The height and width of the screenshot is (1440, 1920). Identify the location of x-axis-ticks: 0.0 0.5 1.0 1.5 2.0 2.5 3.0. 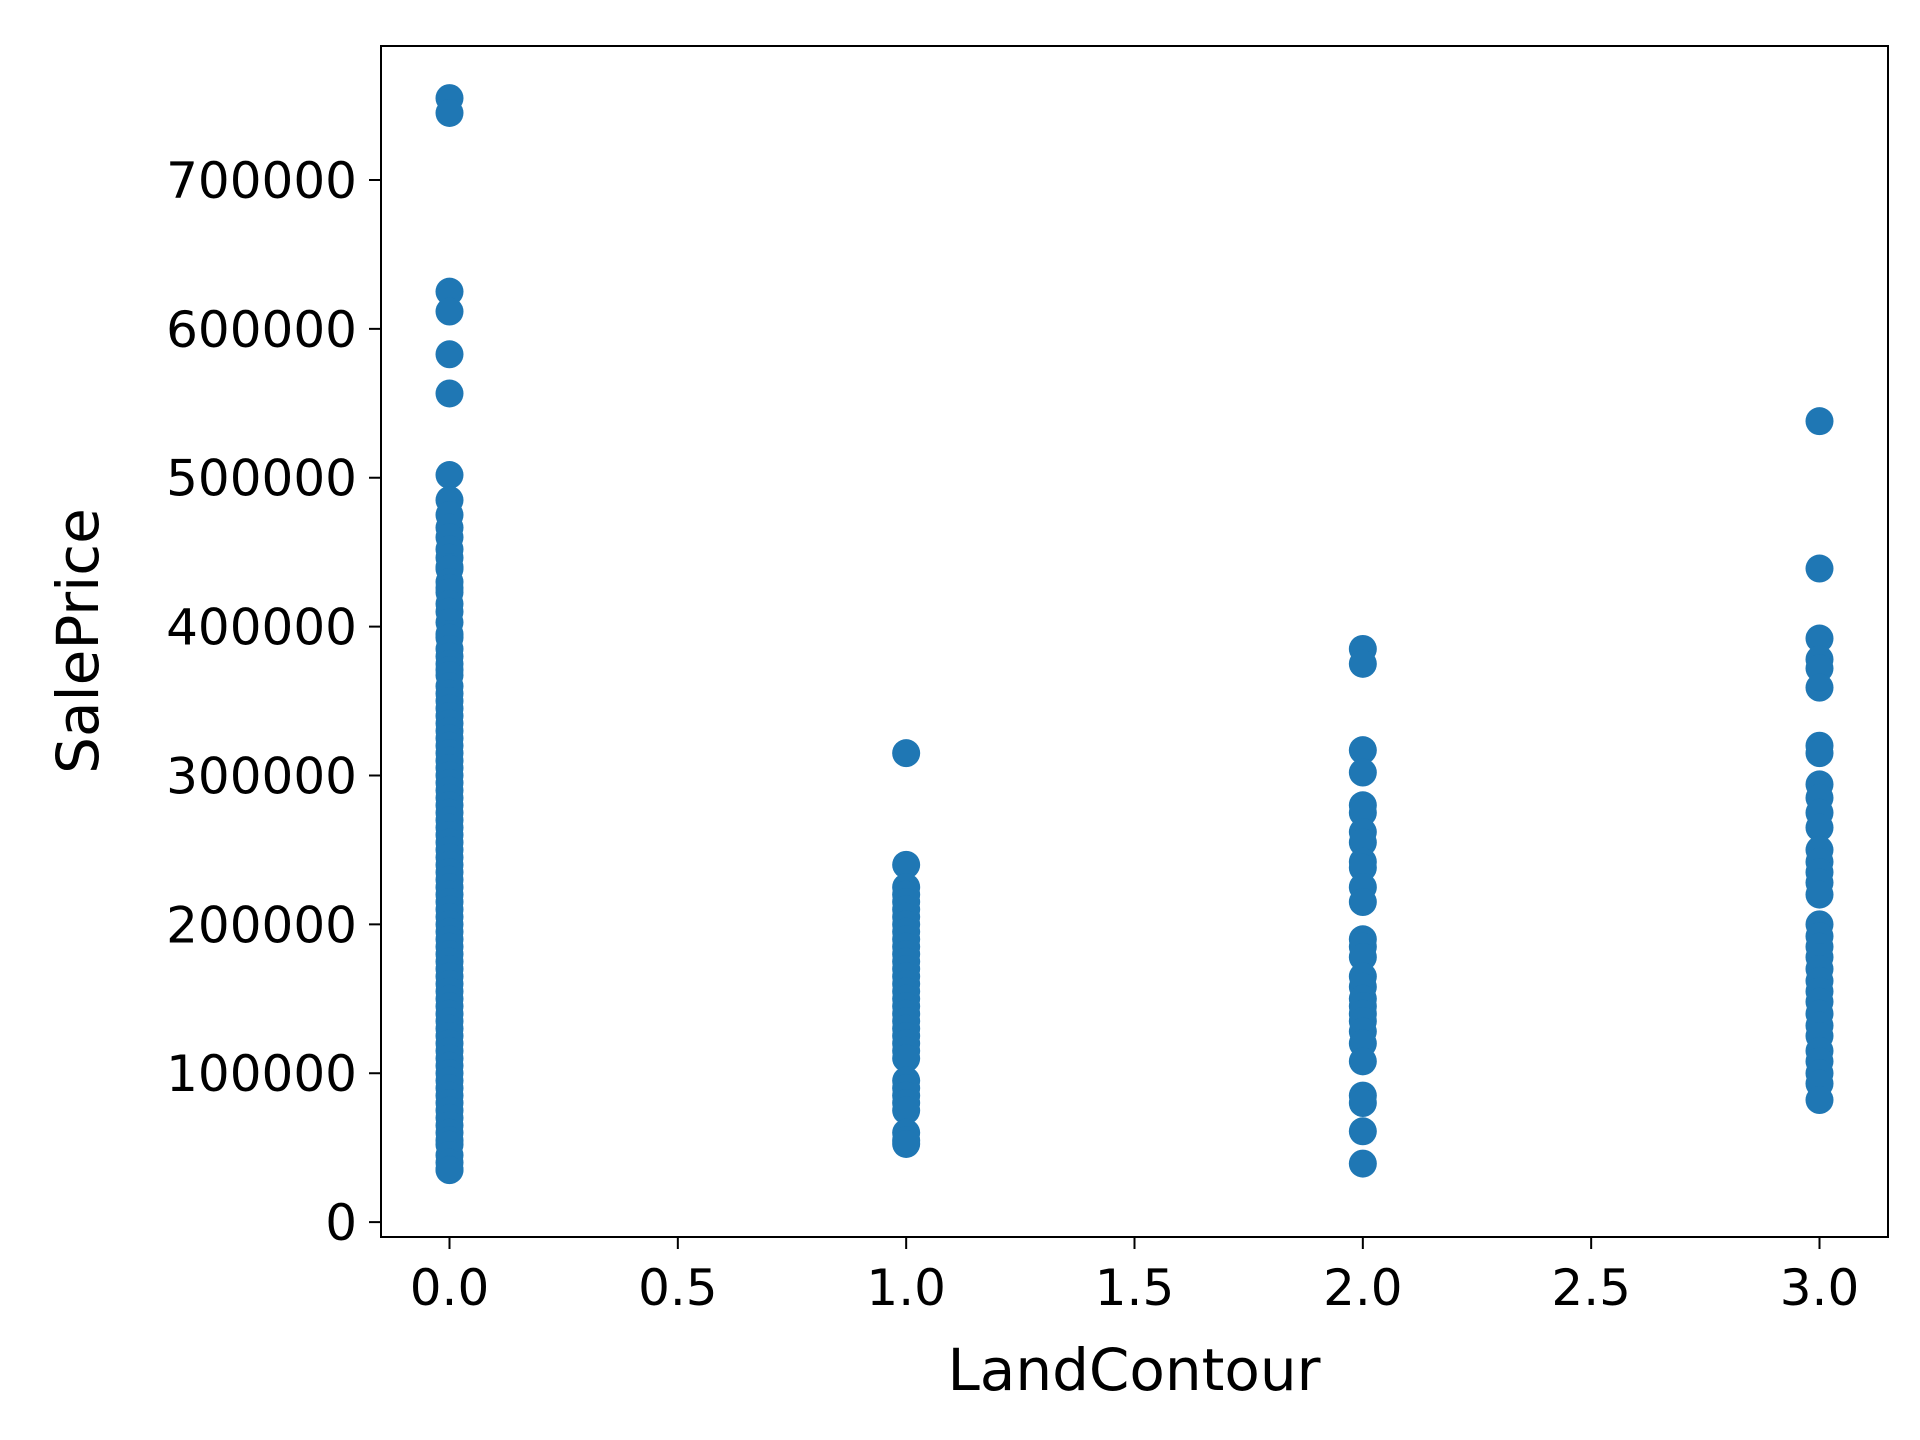
(1135, 1277).